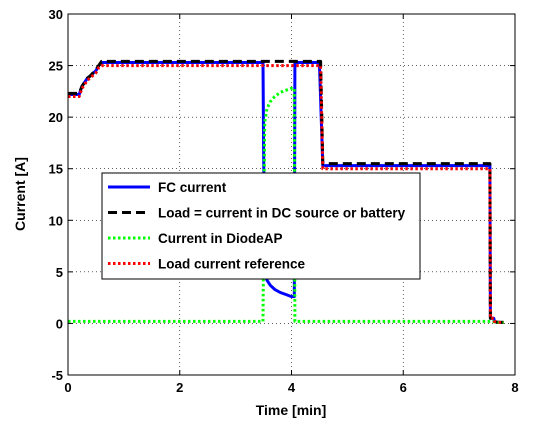  Describe the element at coordinates (220, 238) in the screenshot. I see `legend-entry-label: Current in DiodeAP` at that location.